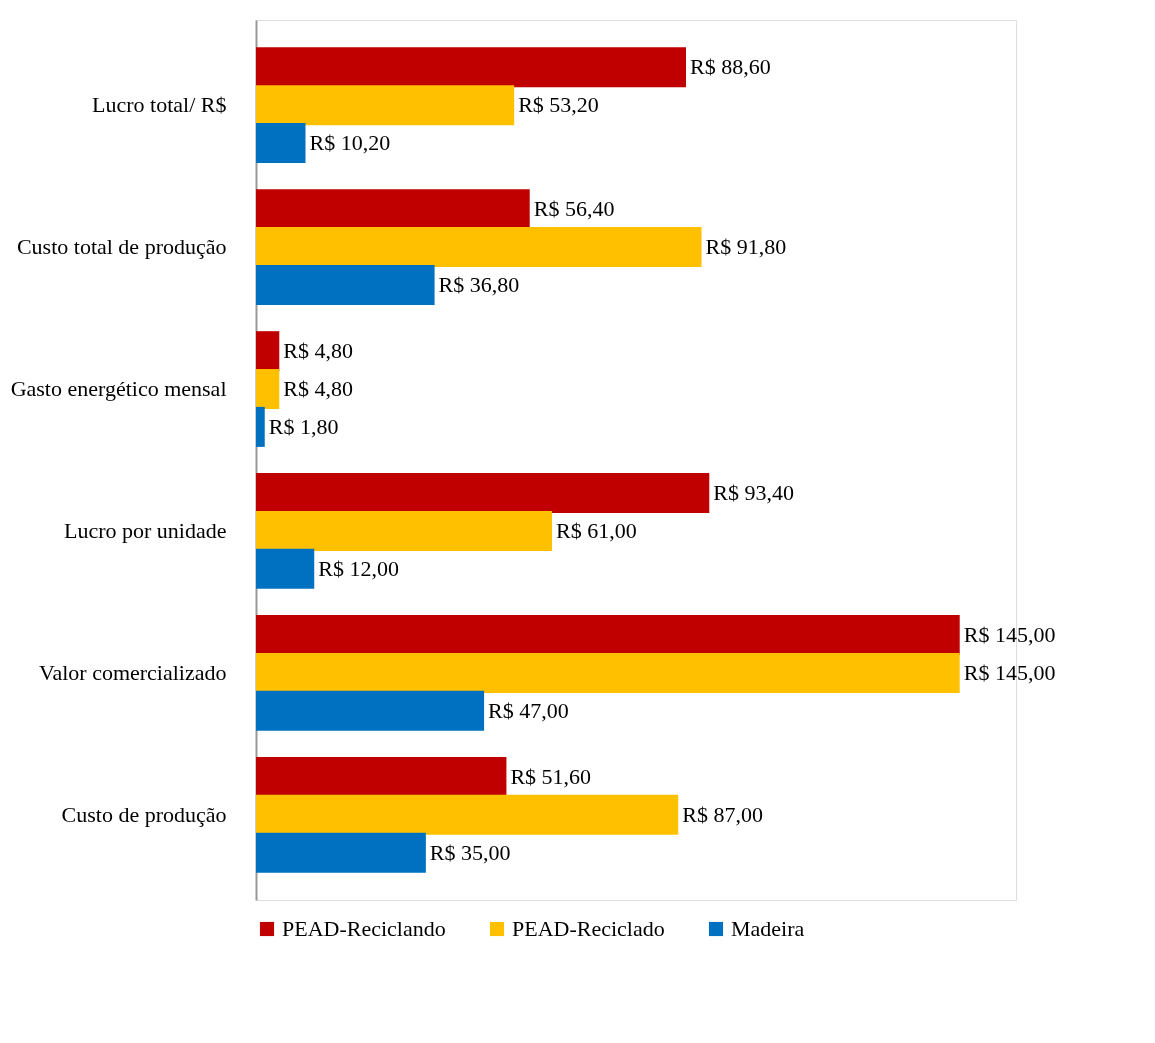 This screenshot has height=1043, width=1155. Describe the element at coordinates (730, 67) in the screenshot. I see `data-label: R$ 88,60` at that location.